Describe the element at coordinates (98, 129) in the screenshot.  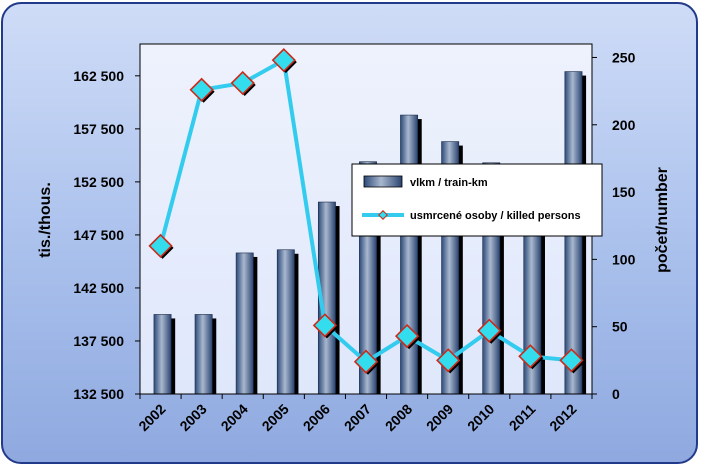
I see `left-tick-label: 157 500` at that location.